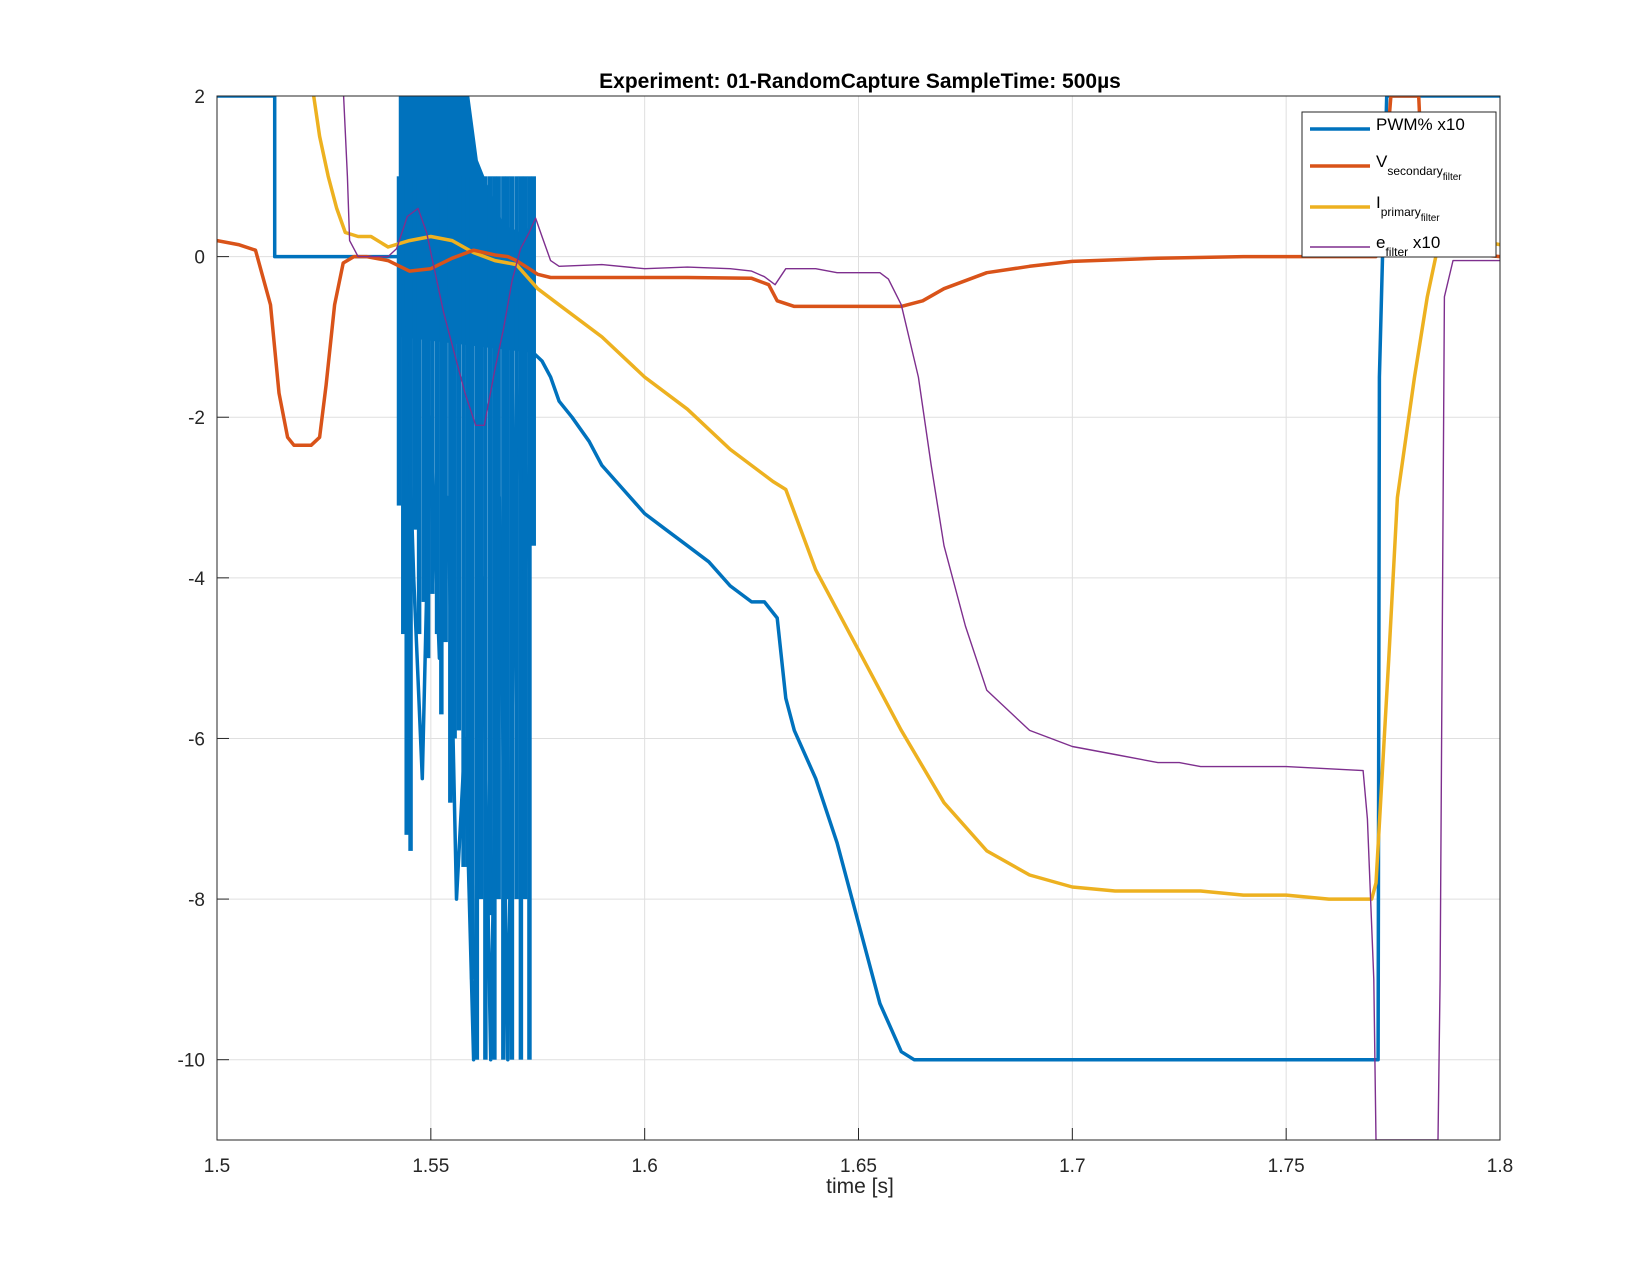  I want to click on x-tick-label: 1.8, so click(1500, 1166).